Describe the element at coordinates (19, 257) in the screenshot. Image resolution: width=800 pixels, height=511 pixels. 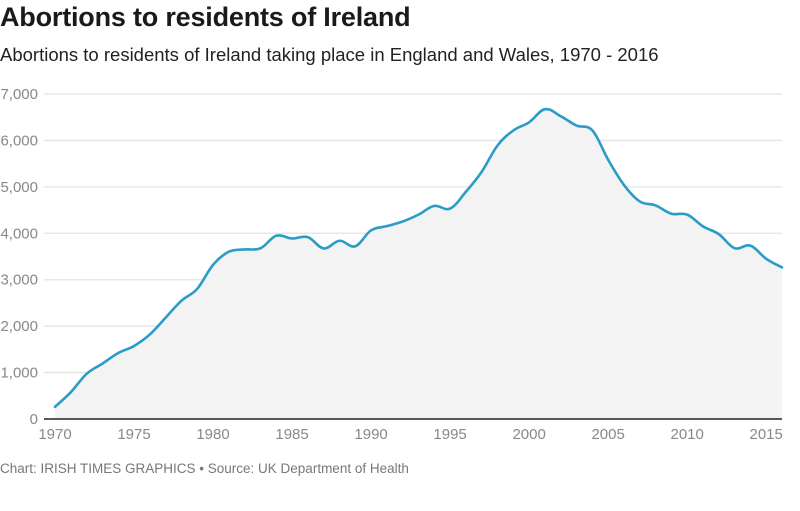
I see `y-axis-ticks: 0 1,000 2,000 3,000 4,000 5,000 6,000 7,000` at that location.